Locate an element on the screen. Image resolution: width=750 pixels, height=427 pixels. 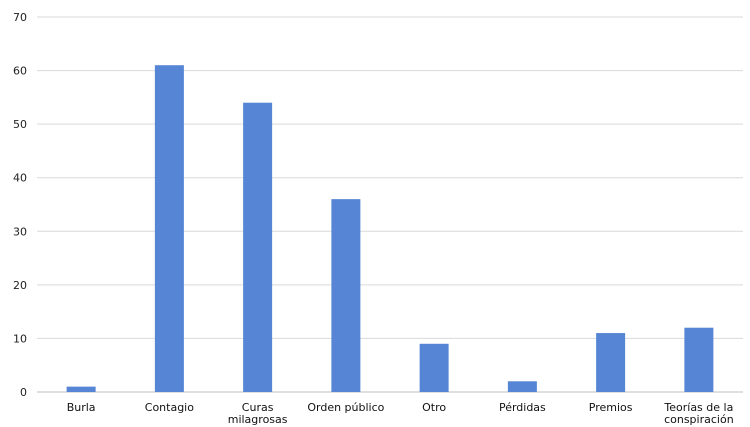
y-axis-tick-labels: 0 10 20 30 40 50 60 70 is located at coordinates (20, 205).